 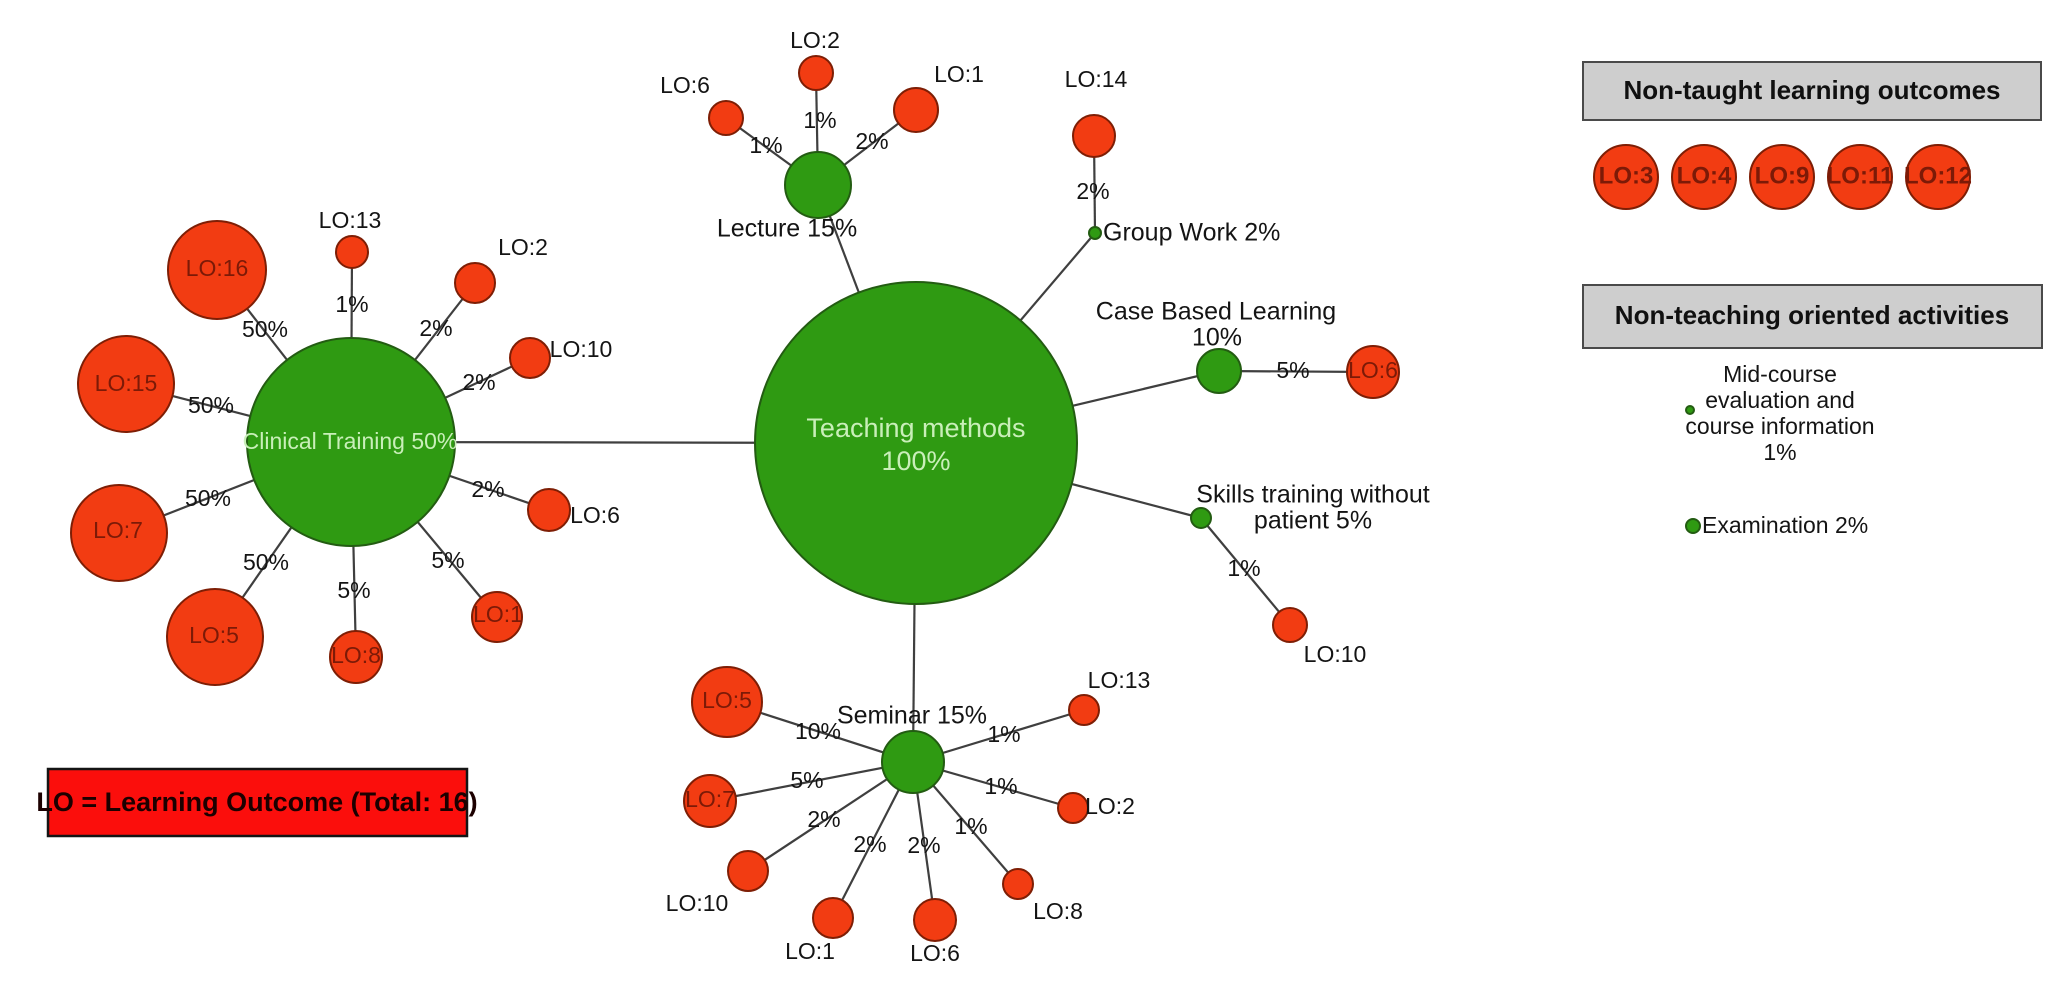 I want to click on clinical-lo2-label: LO:2, so click(x=523, y=247).